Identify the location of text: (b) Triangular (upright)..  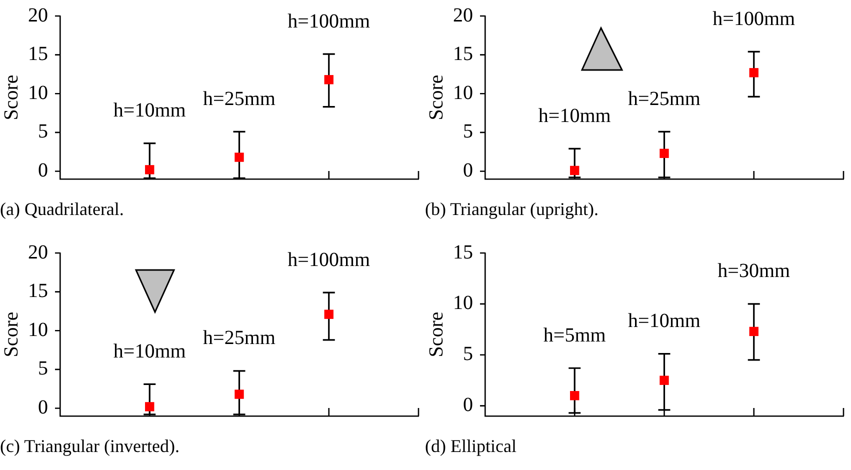
(512, 209).